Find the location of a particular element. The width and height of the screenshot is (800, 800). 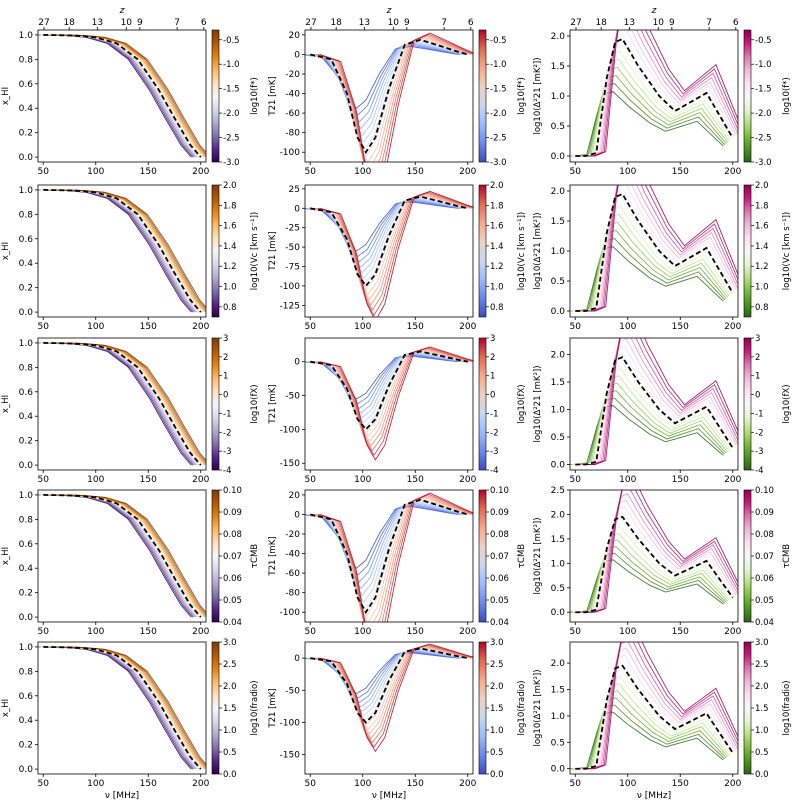

colorbar-tick-label: 1.0 is located at coordinates (762, 288).